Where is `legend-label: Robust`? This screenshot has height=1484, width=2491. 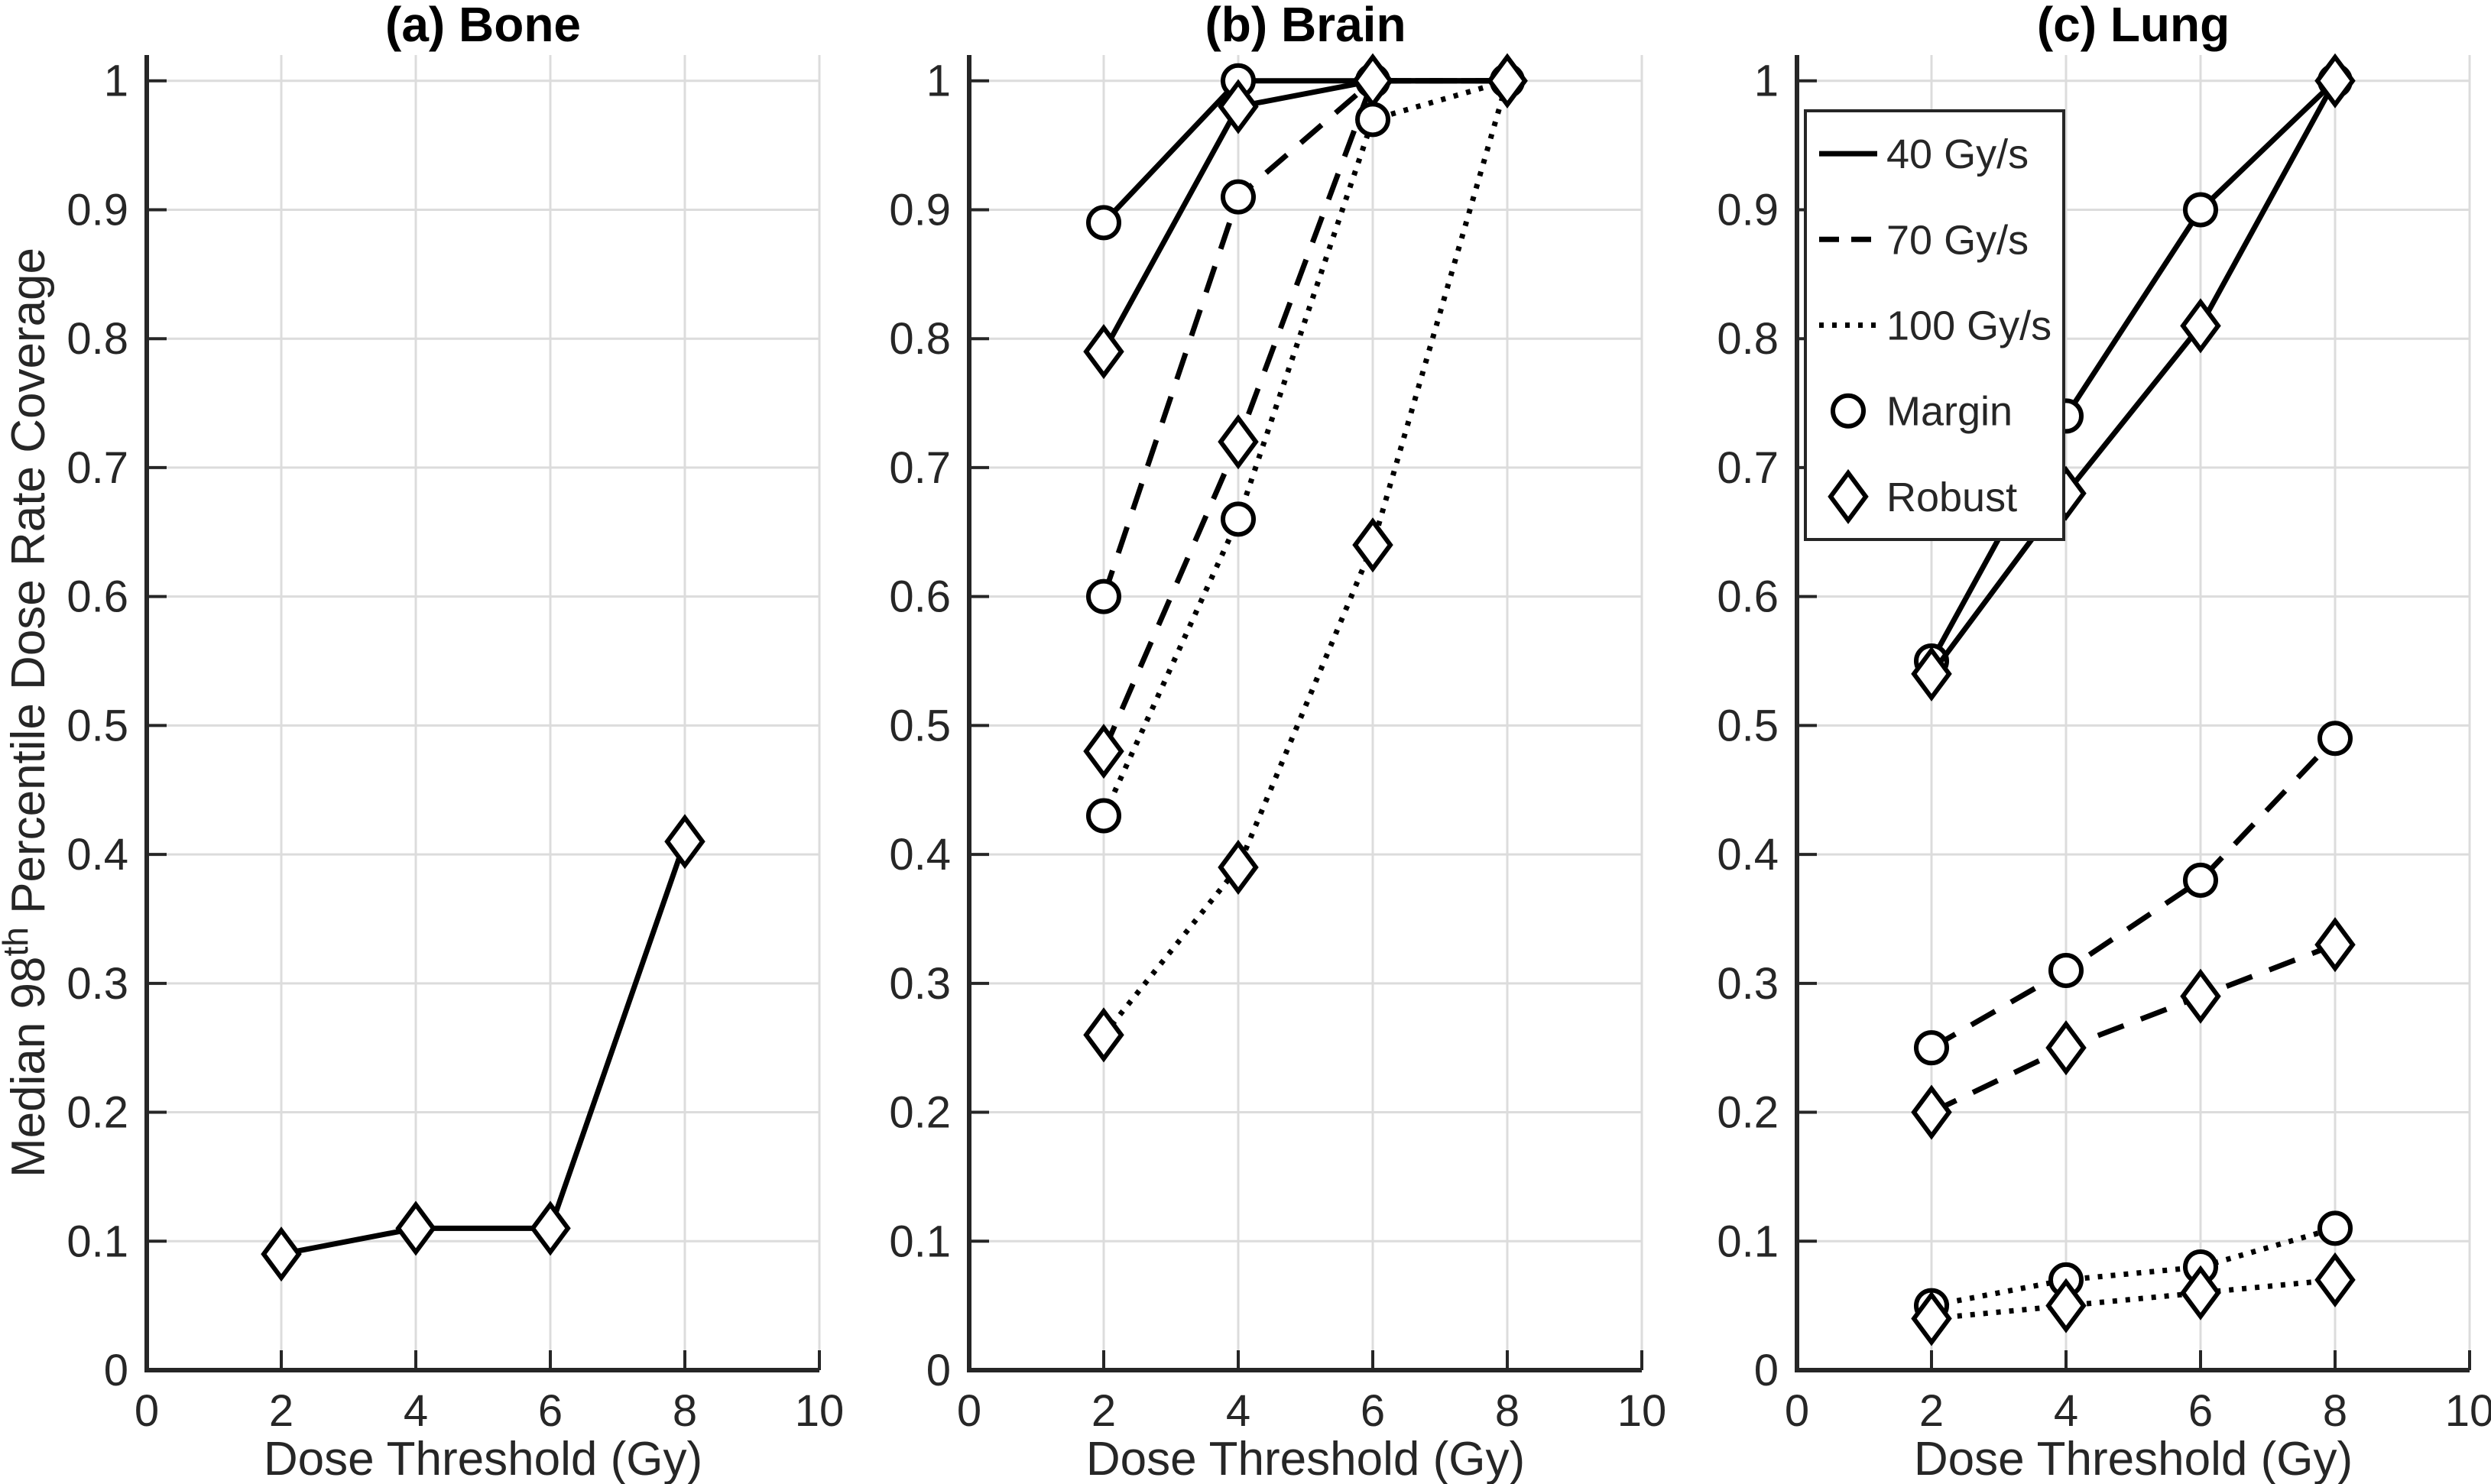
legend-label: Robust is located at coordinates (1951, 498).